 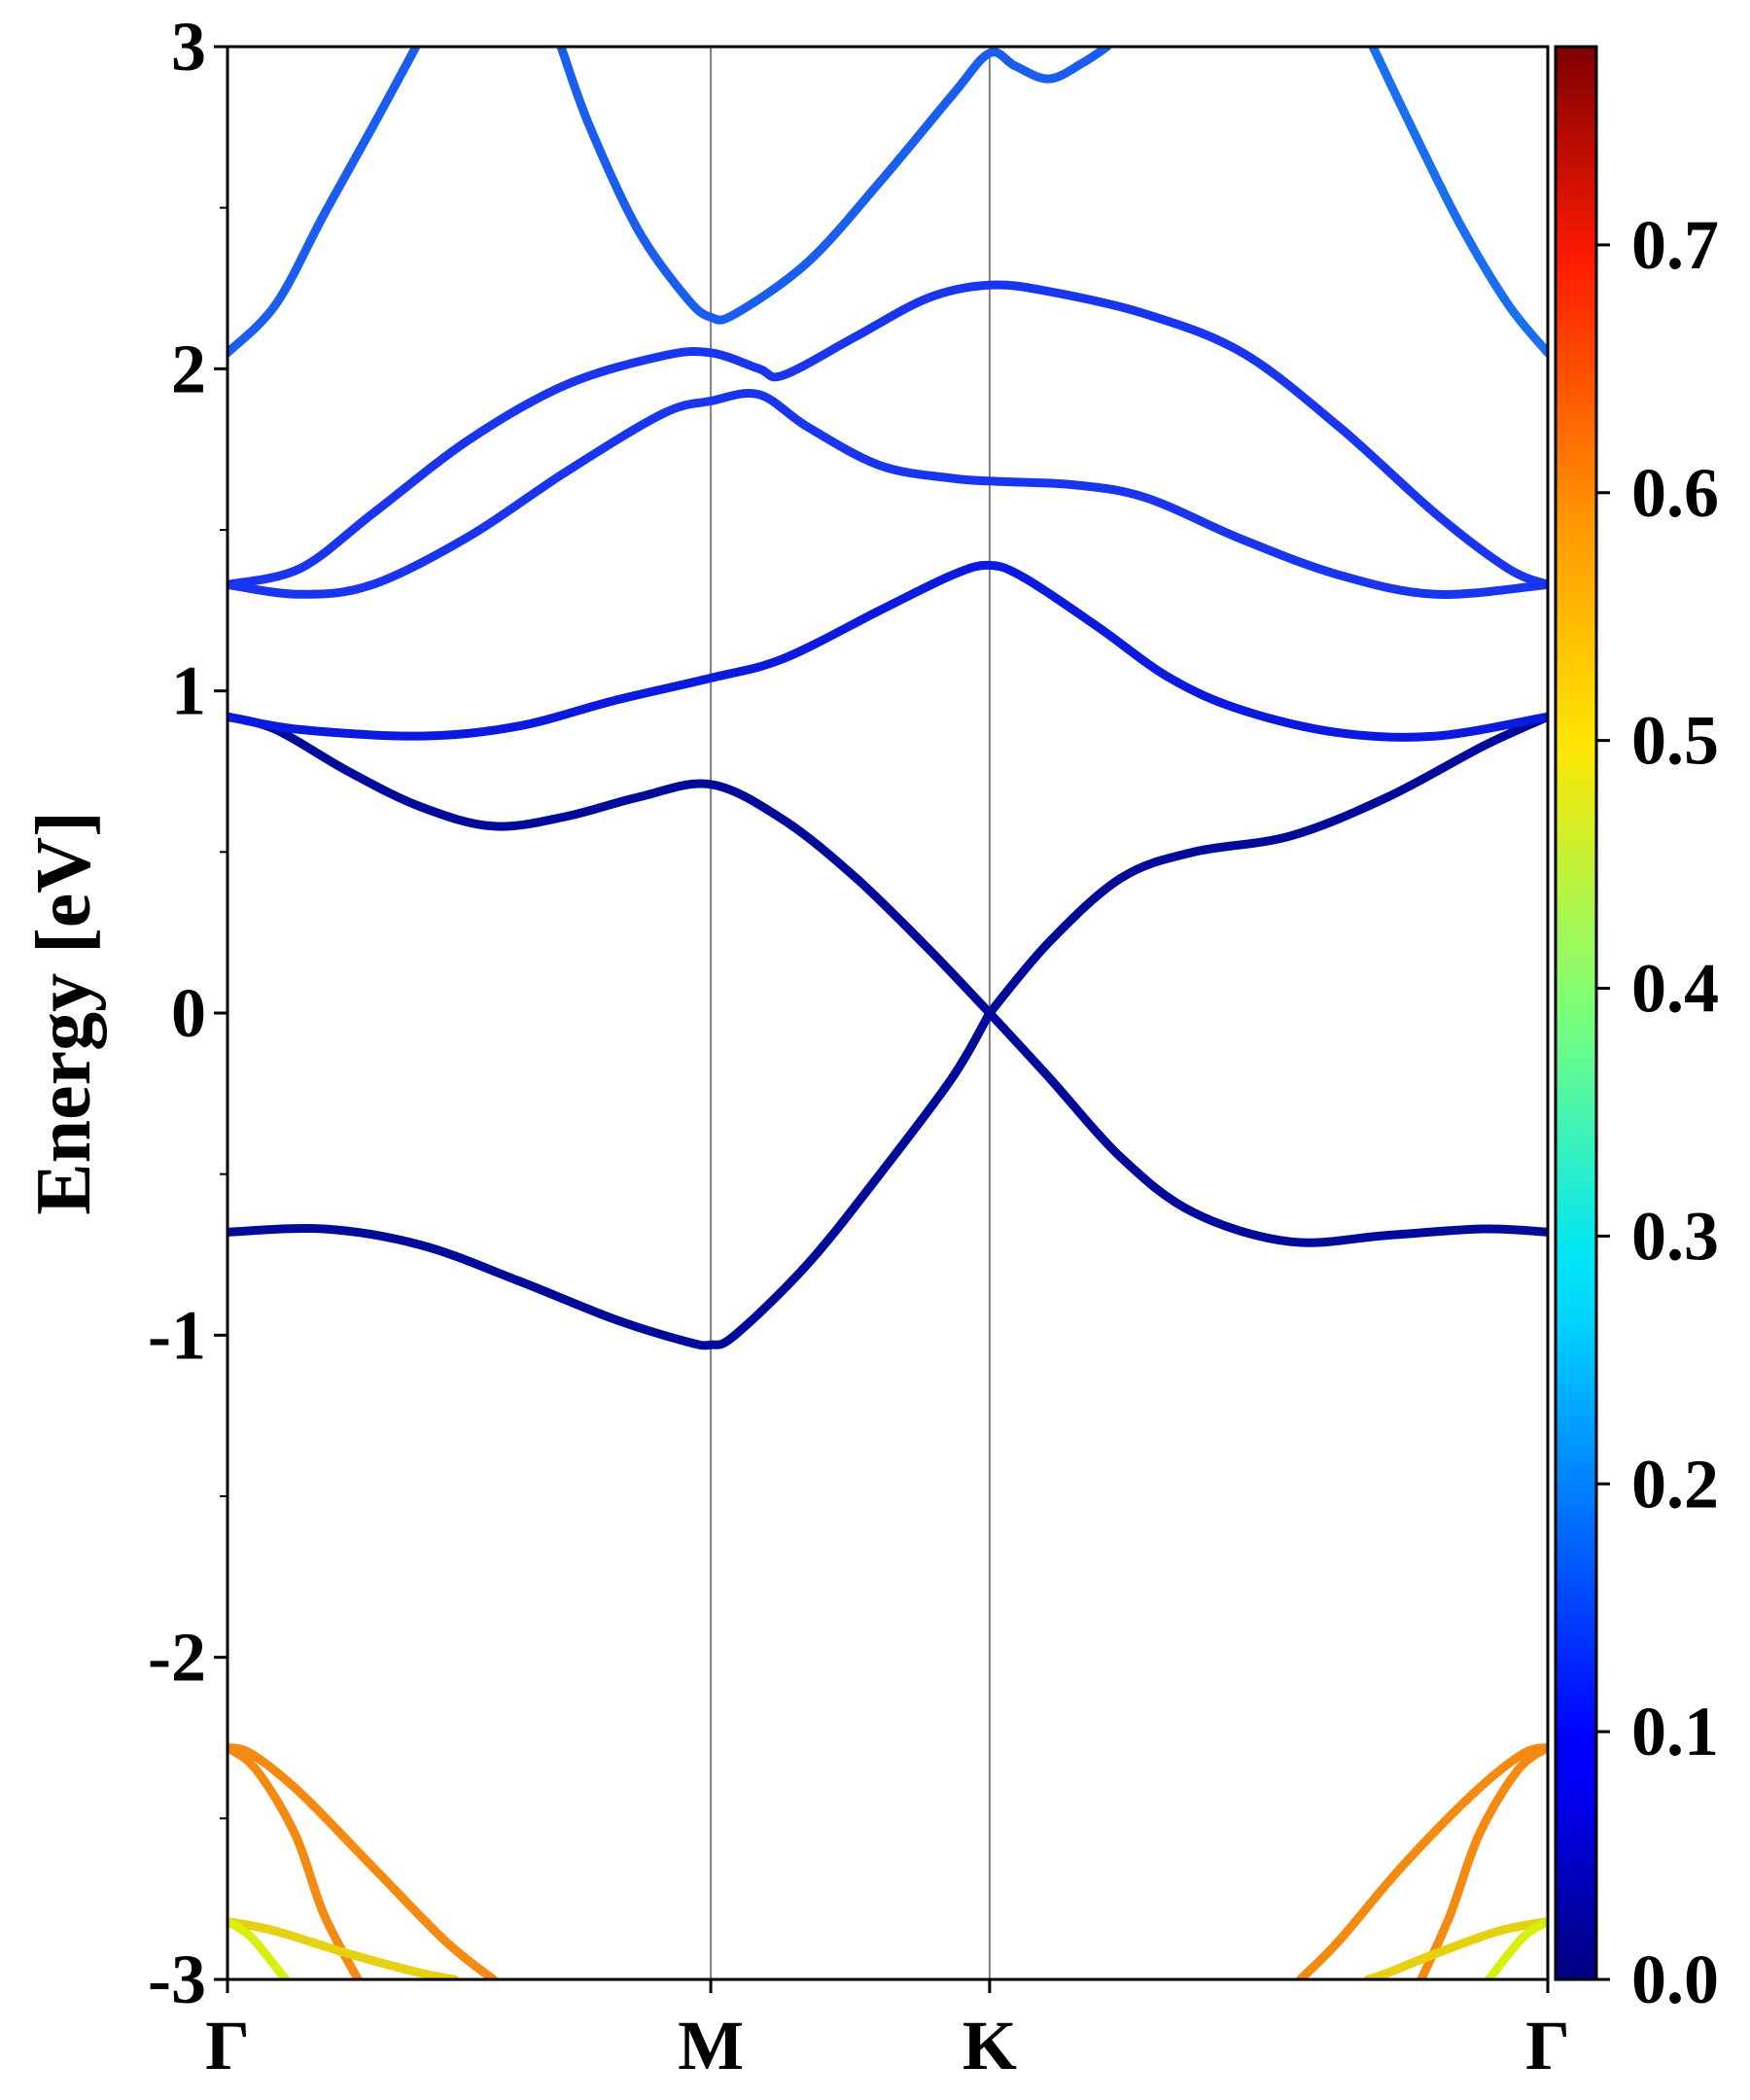 What do you see at coordinates (177, 1658) in the screenshot?
I see `y-tick-label: -2` at bounding box center [177, 1658].